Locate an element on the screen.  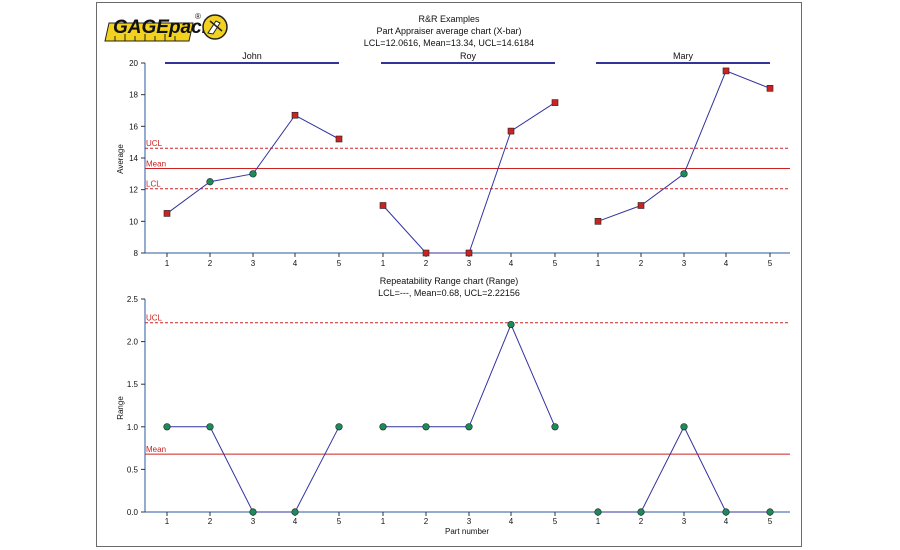
gagepack-logo: GAGEpack ® is located at coordinates (166, 27).